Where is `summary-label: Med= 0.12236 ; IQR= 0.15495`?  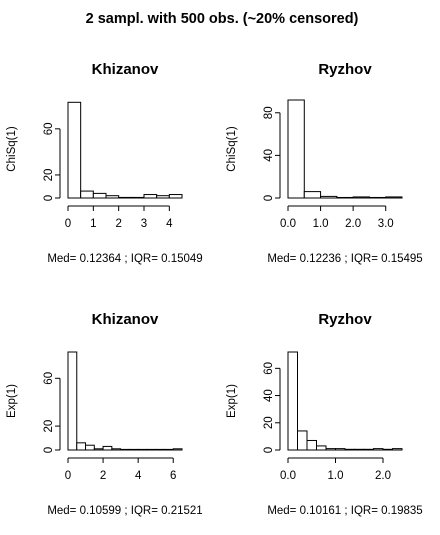 summary-label: Med= 0.12236 ; IQR= 0.15495 is located at coordinates (344, 259).